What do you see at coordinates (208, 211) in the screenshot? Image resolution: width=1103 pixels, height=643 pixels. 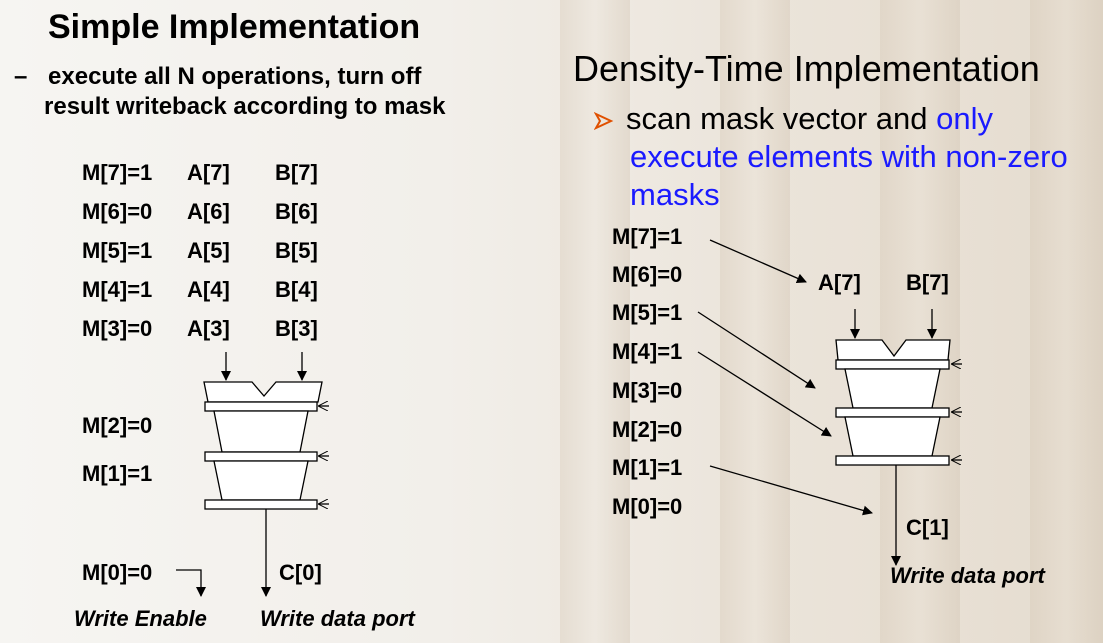 I see `a-label: A[6]` at bounding box center [208, 211].